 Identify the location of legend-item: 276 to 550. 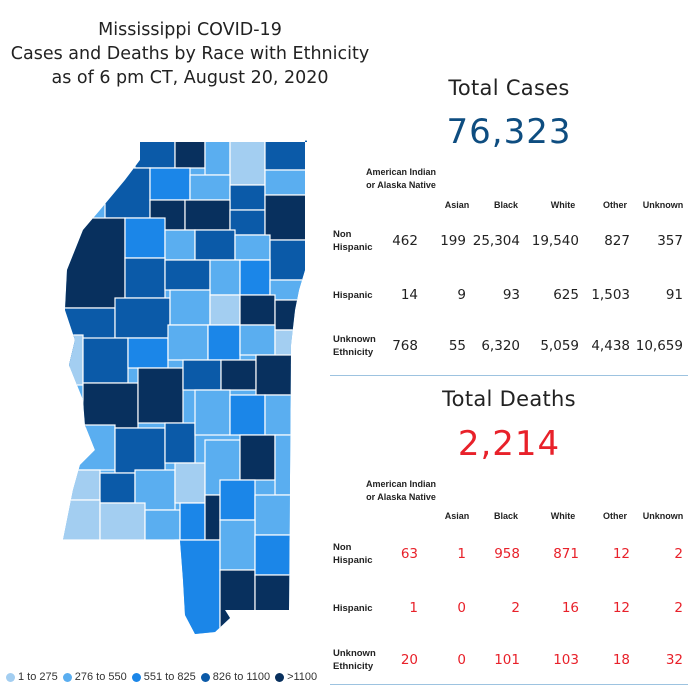
(94, 677).